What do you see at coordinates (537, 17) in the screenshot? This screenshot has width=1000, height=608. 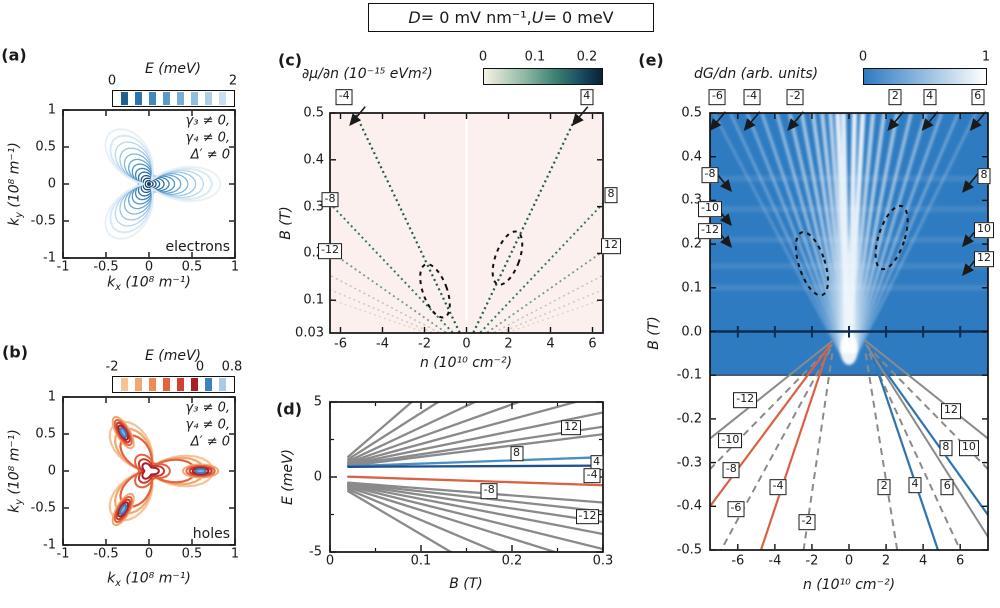 I see `param-U-symbol: U` at bounding box center [537, 17].